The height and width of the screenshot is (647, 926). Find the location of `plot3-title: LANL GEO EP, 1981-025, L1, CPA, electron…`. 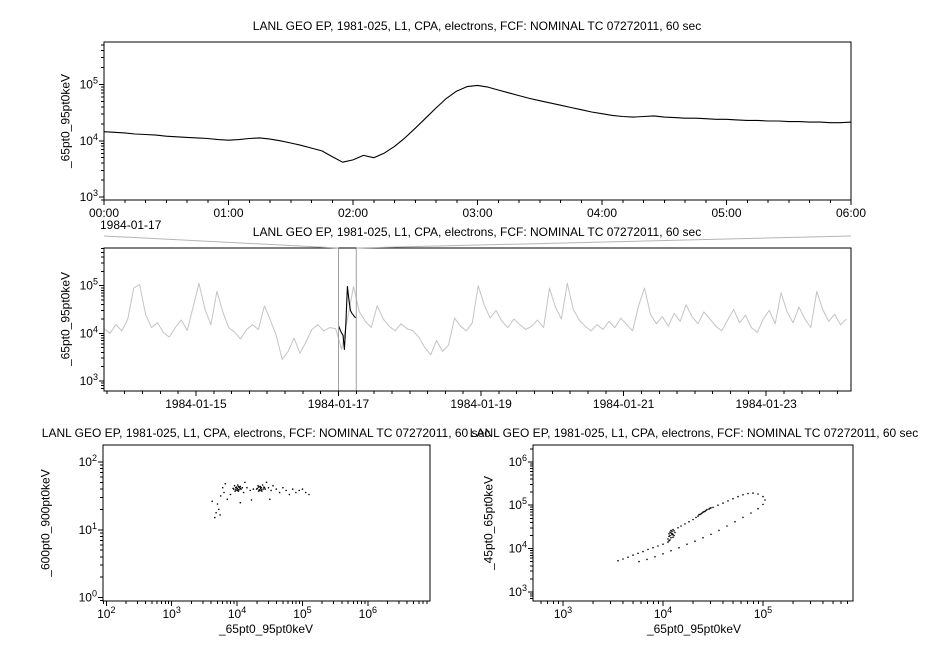

plot3-title: LANL GEO EP, 1981-025, L1, CPA, electron… is located at coordinates (694, 433).